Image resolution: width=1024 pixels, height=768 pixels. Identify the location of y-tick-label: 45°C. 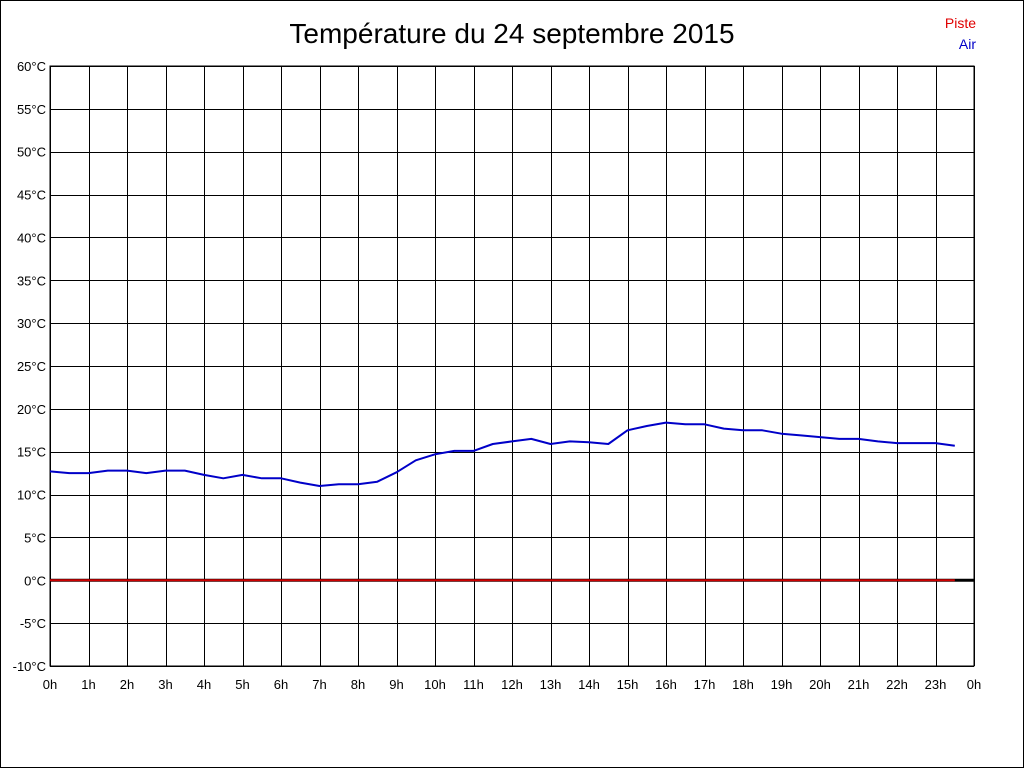
(31, 195).